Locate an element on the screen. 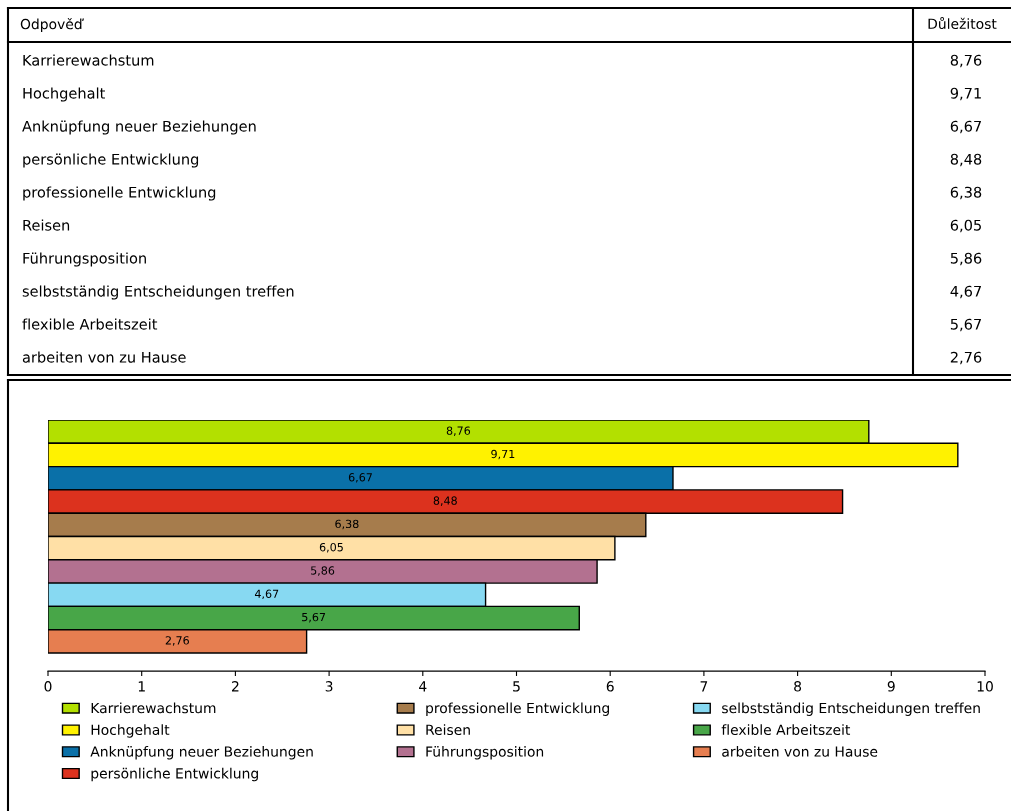  text: 6,38 is located at coordinates (966, 193).